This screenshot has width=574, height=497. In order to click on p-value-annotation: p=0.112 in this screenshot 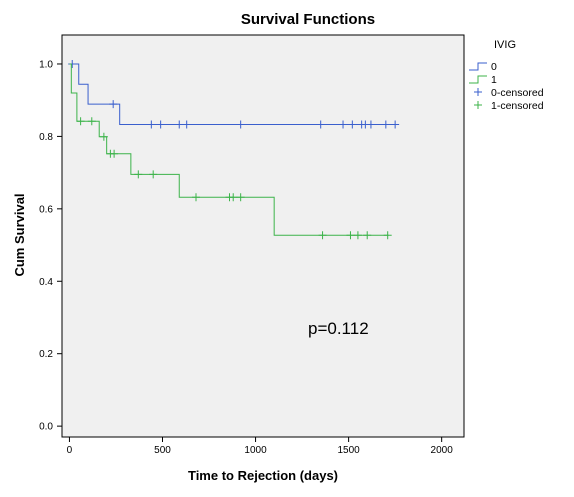, I will do `click(338, 328)`.